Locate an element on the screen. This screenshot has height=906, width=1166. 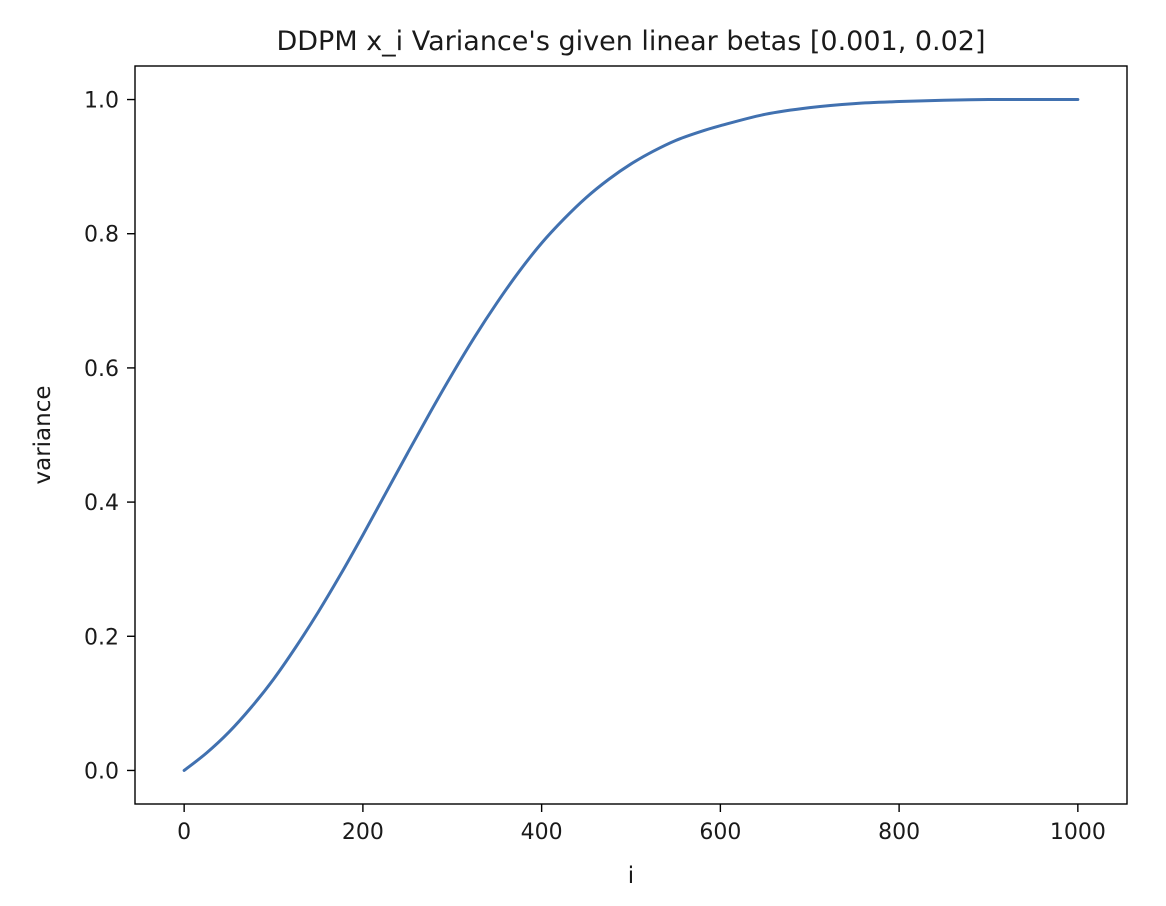
x-tick-label: 200 is located at coordinates (363, 832).